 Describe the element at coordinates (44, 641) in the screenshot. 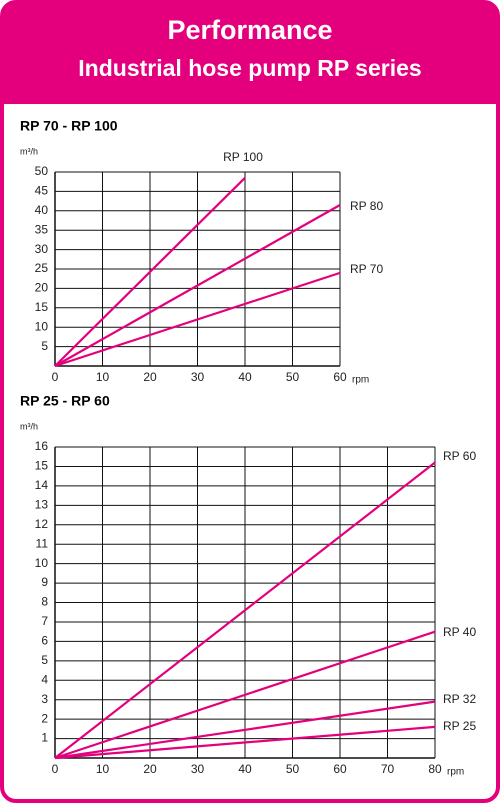

I see `y-tick-label: 6` at that location.